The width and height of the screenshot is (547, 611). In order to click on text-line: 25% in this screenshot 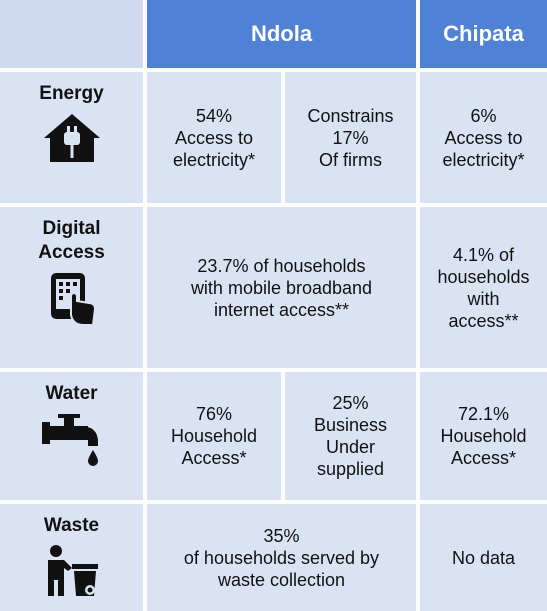, I will do `click(350, 403)`.